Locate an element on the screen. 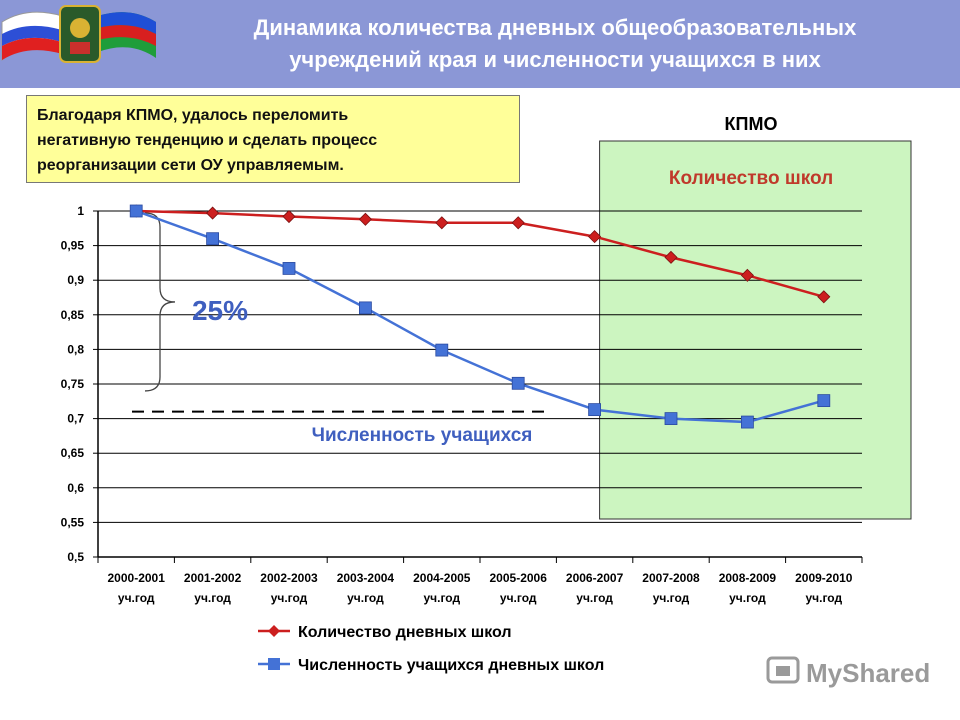 This screenshot has width=960, height=720. x-tick-label: 2004-2005 is located at coordinates (442, 578).